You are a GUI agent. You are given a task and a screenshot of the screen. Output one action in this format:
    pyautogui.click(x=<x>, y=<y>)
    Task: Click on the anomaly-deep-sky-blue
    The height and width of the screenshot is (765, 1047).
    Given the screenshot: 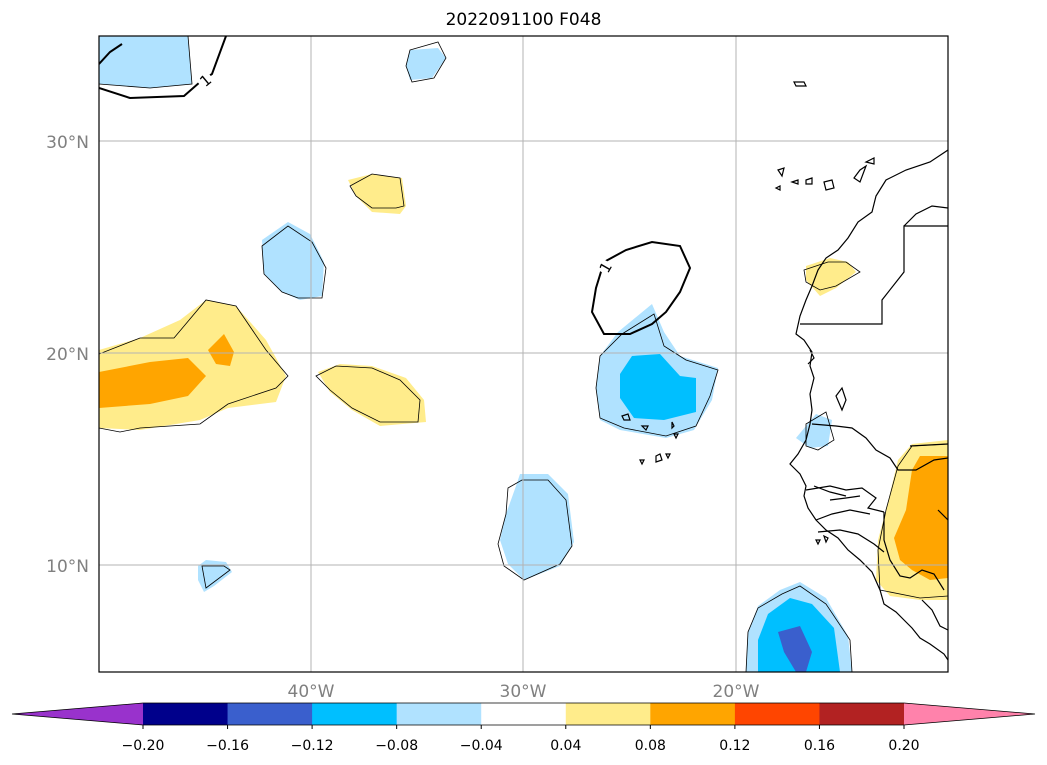 What is the action you would take?
    pyautogui.click(x=658, y=387)
    